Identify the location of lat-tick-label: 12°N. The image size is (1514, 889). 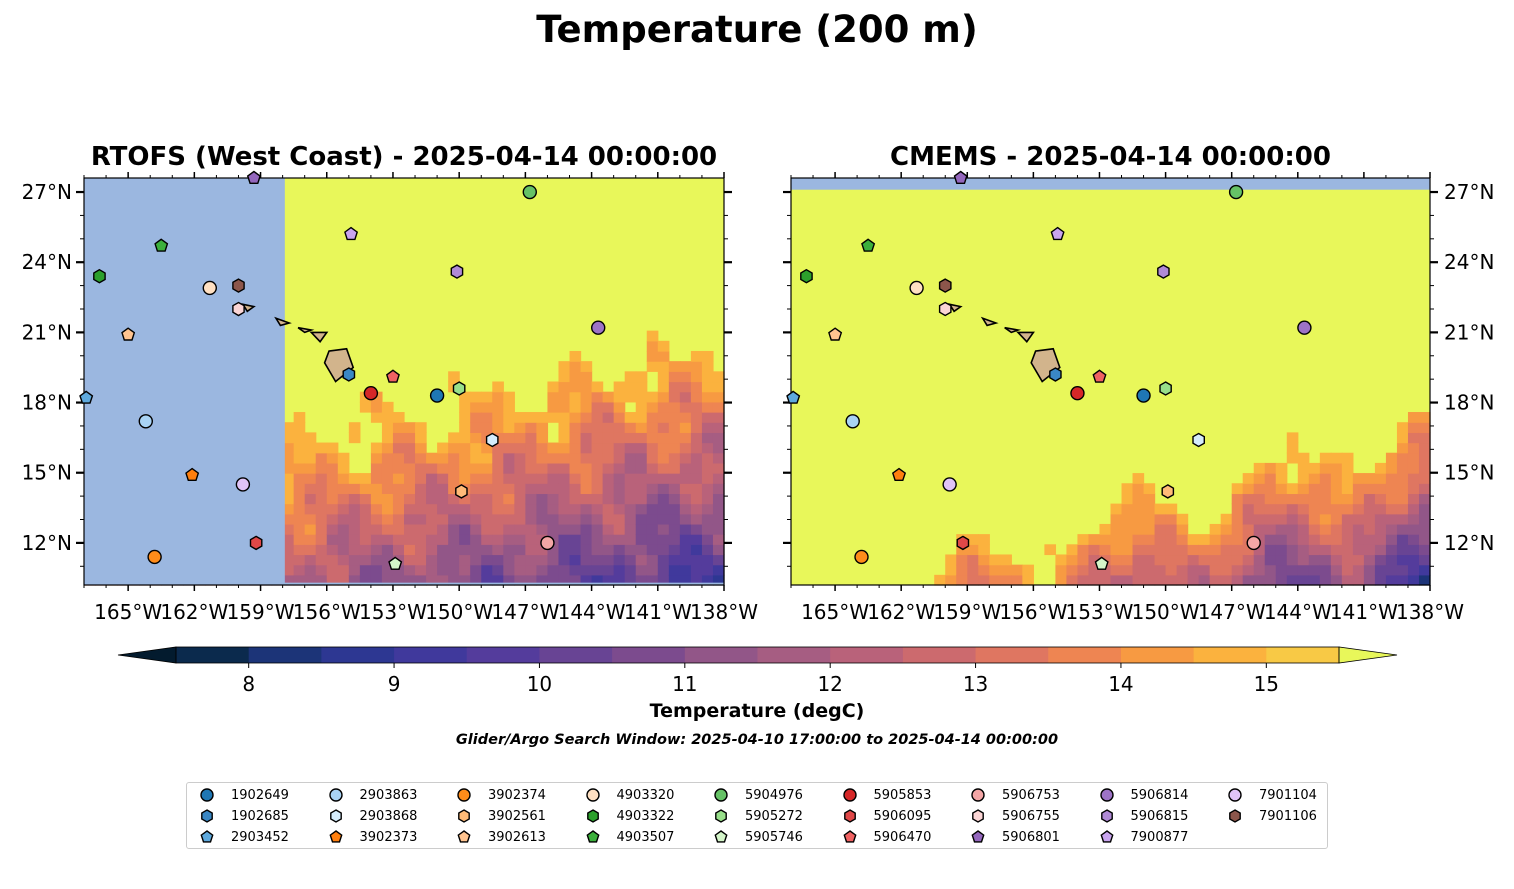
(47, 543).